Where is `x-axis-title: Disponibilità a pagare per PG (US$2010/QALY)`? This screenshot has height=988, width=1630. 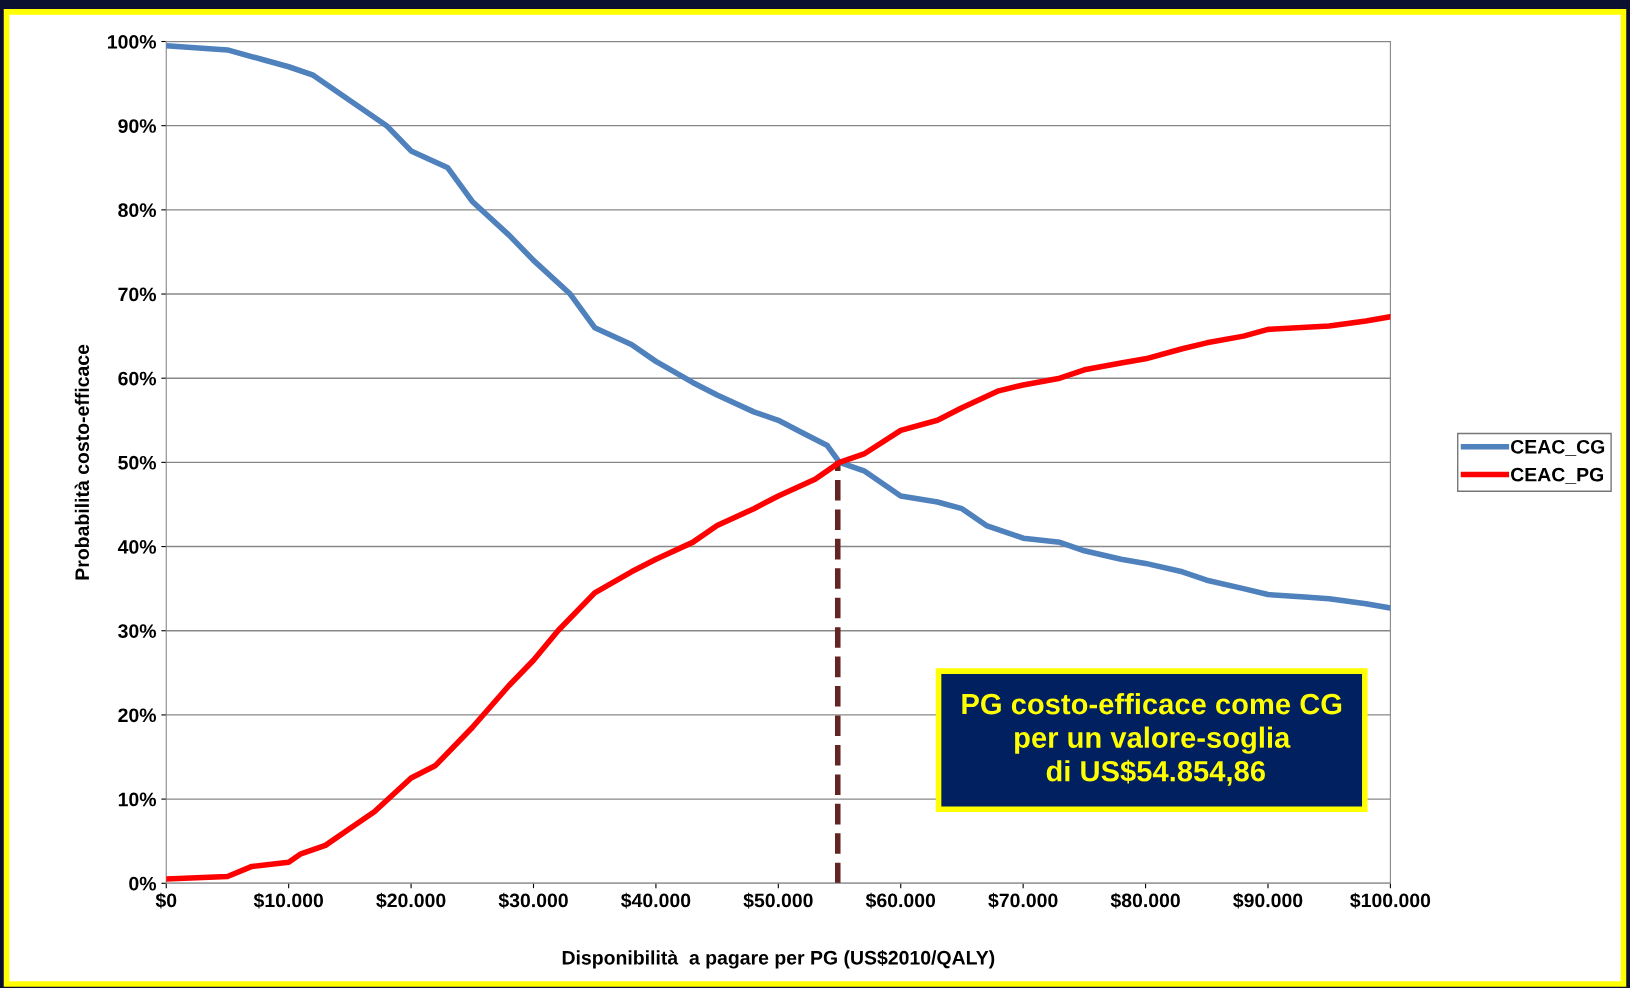 x-axis-title: Disponibilità a pagare per PG (US$2010/QALY) is located at coordinates (778, 959).